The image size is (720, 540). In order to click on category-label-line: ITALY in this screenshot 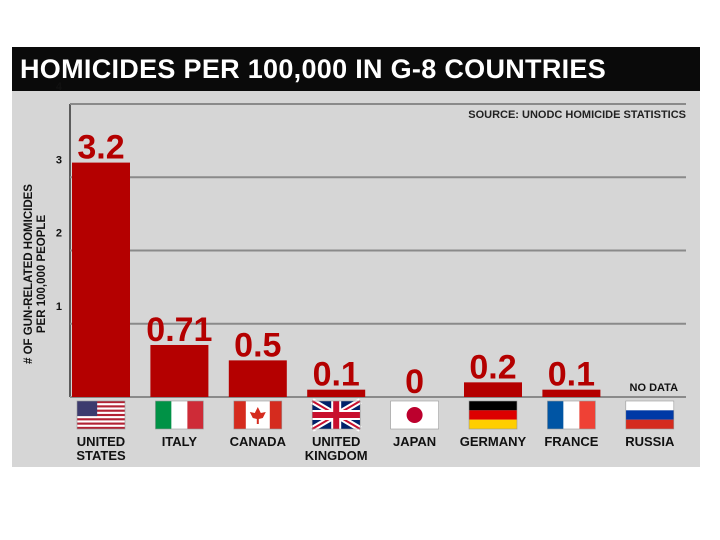, I will do `click(180, 441)`.